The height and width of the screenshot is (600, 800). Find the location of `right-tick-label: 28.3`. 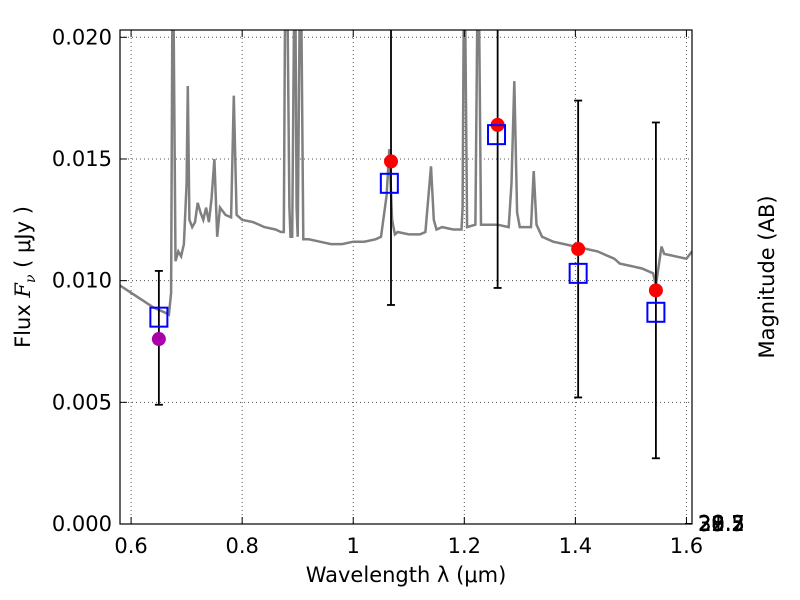

right-tick-label: 28.3 is located at coordinates (721, 524).